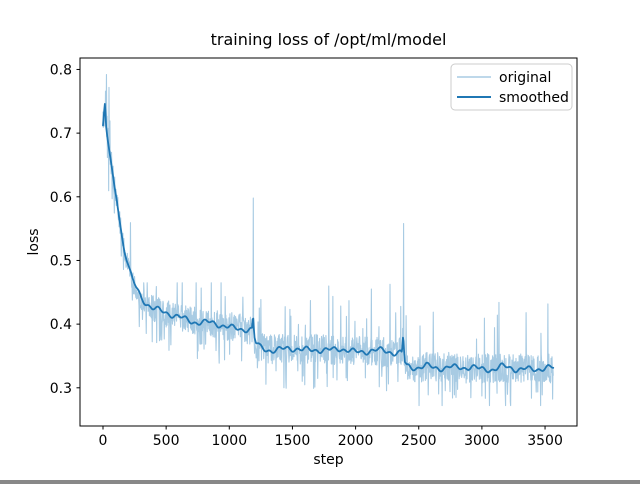  I want to click on x-tick-label: 1000, so click(229, 441).